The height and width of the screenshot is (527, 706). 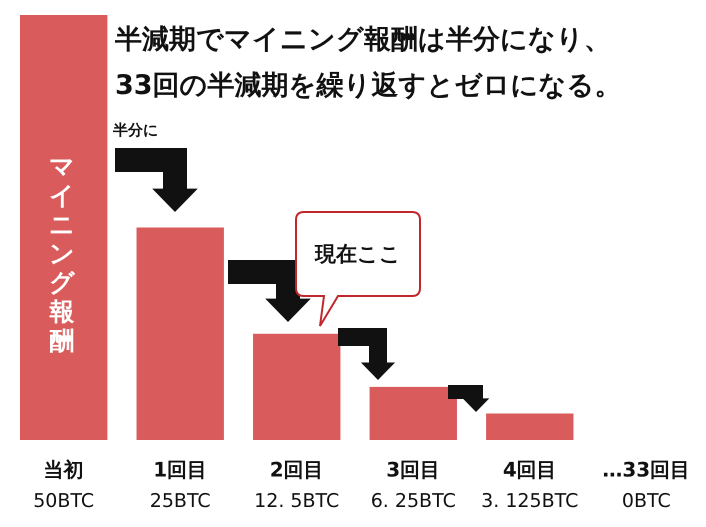 What do you see at coordinates (368, 62) in the screenshot?
I see `text: 半減期でマイニング報酬は半分になり、 33回の半減期を繰り返すとゼロになる。` at bounding box center [368, 62].